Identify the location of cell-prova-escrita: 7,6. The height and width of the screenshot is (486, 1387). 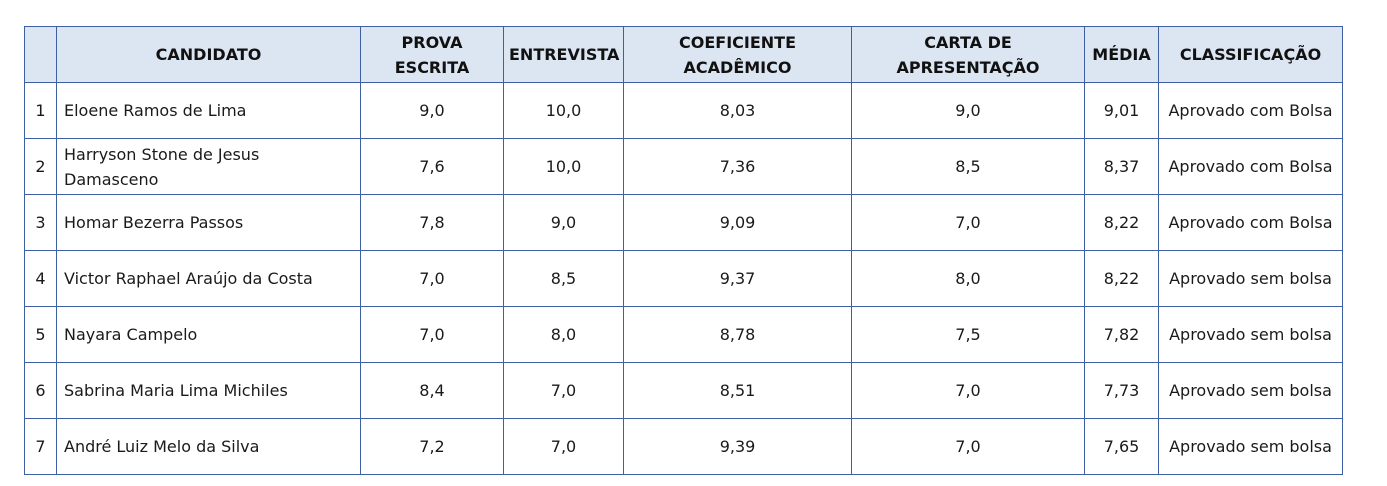
(432, 166).